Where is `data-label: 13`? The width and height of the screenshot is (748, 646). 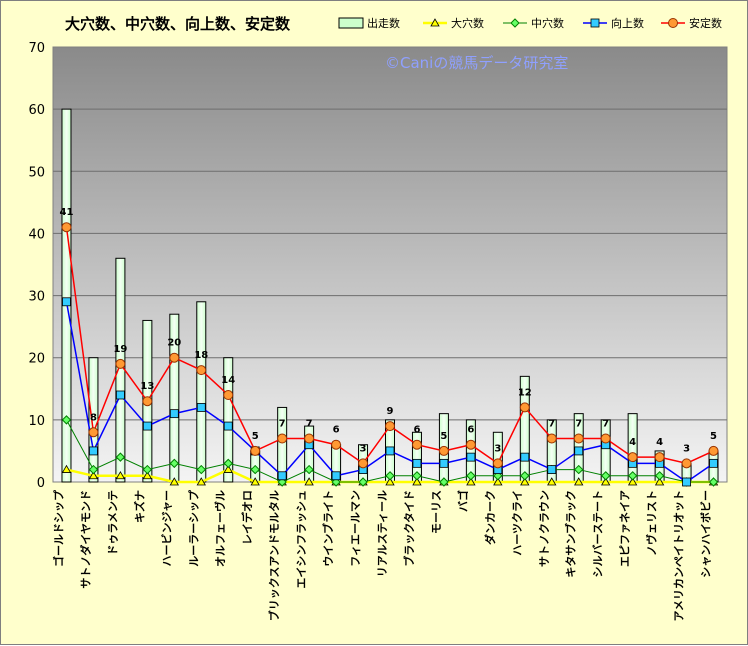 data-label: 13 is located at coordinates (147, 386).